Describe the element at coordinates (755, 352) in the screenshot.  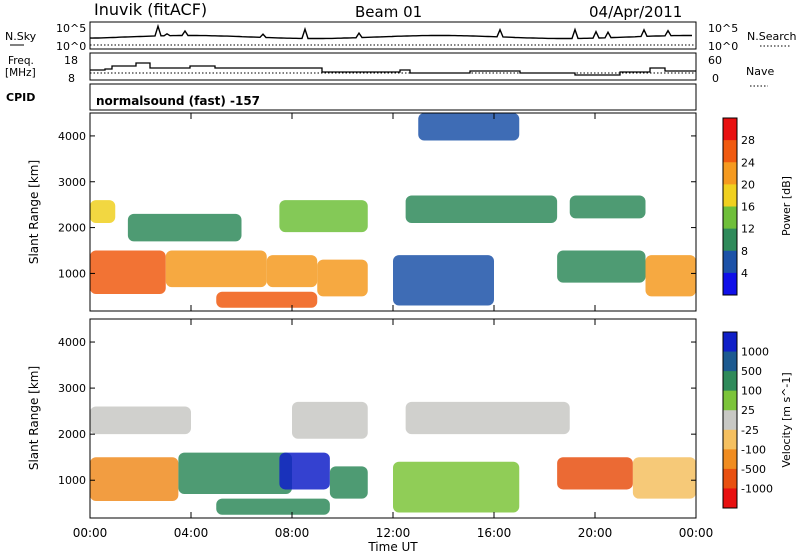
I see `colorbar-tick-label: 1000` at that location.